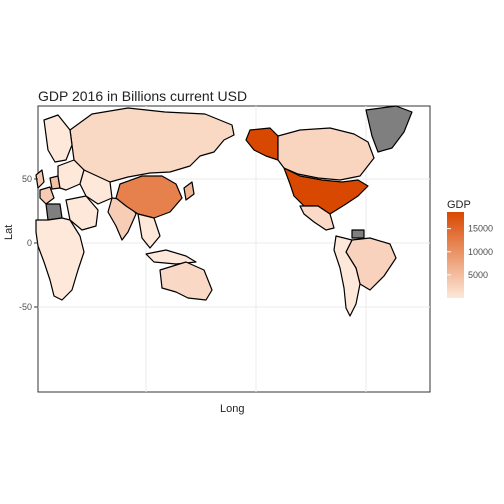  Describe the element at coordinates (480, 252) in the screenshot. I see `legend-tick-label: 10000` at that location.